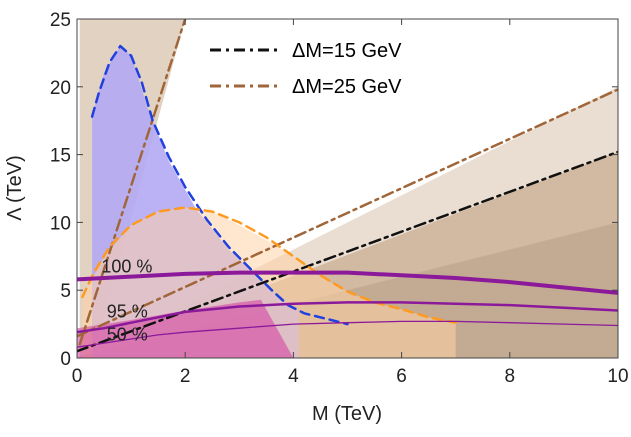  I want to click on legend-label-1: ΔM=25 GeV, so click(347, 87).